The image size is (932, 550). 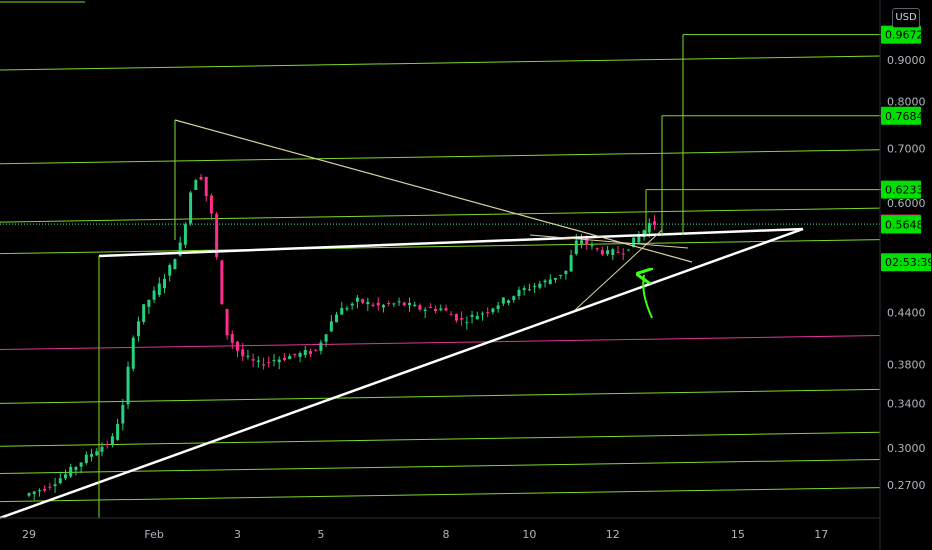 I want to click on time-tick-label: 8, so click(x=446, y=534).